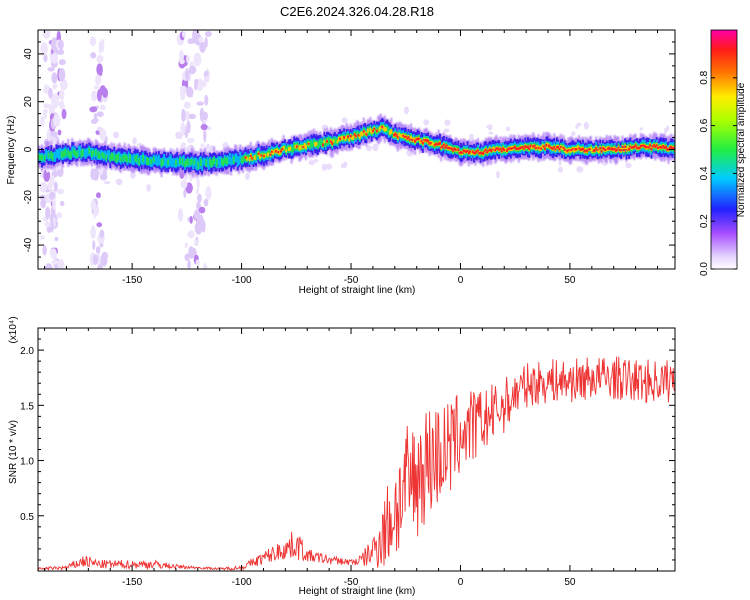 Image resolution: width=750 pixels, height=600 pixels. What do you see at coordinates (357, 591) in the screenshot?
I see `snr-x-axis-label: Height of straight line (km)` at bounding box center [357, 591].